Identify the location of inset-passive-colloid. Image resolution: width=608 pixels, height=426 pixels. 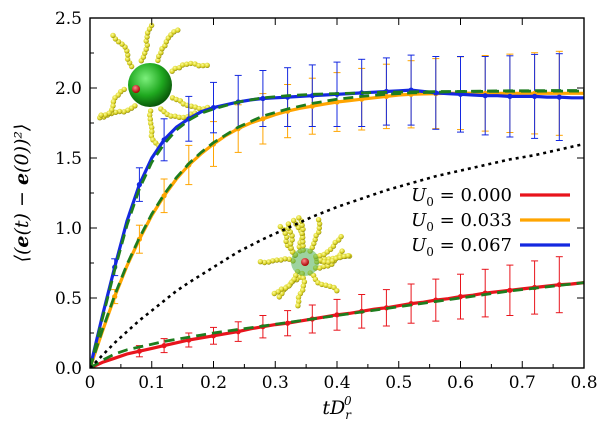
(305, 262).